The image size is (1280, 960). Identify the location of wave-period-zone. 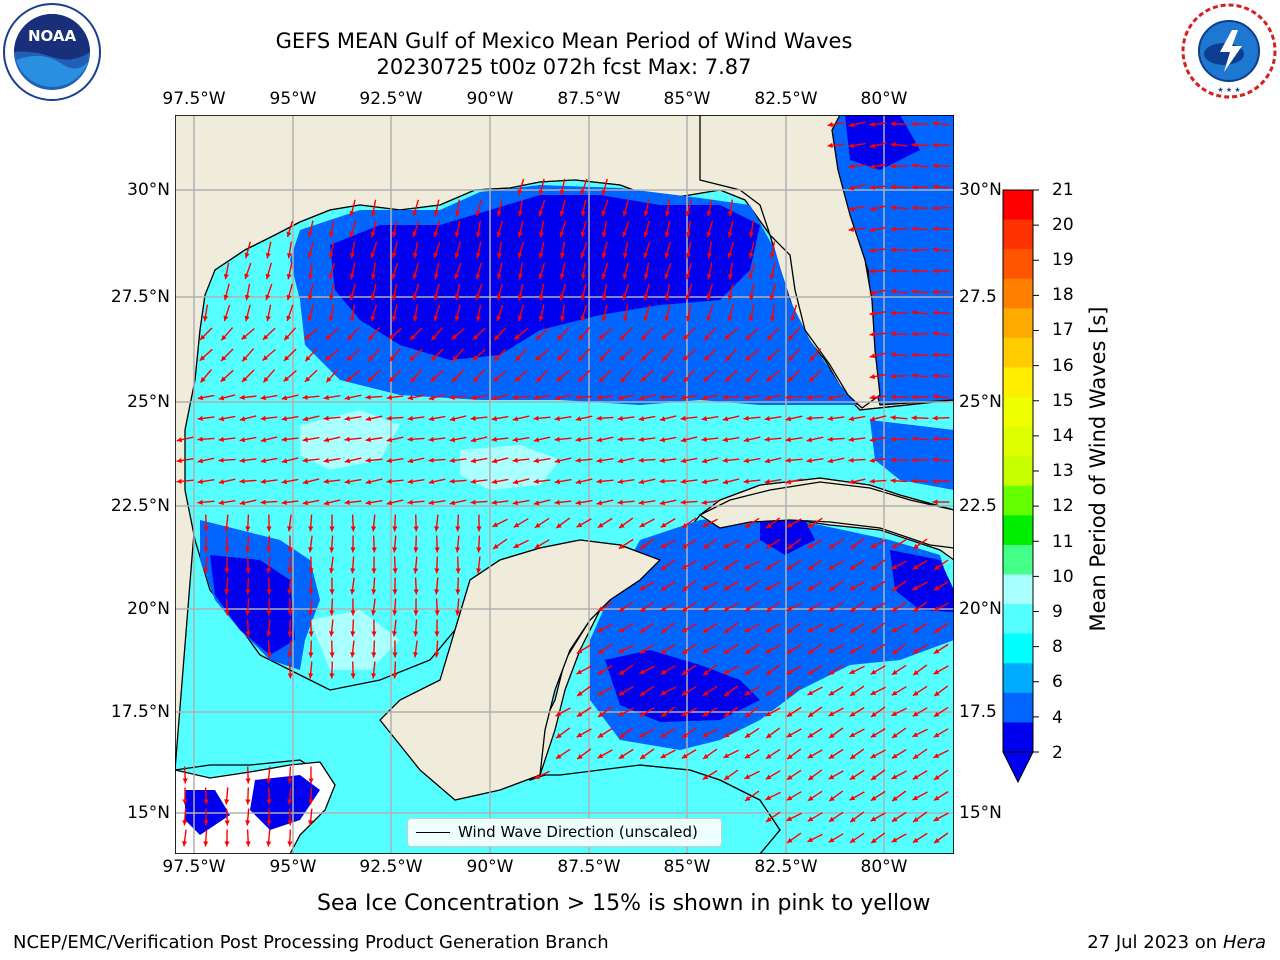
(882, 142).